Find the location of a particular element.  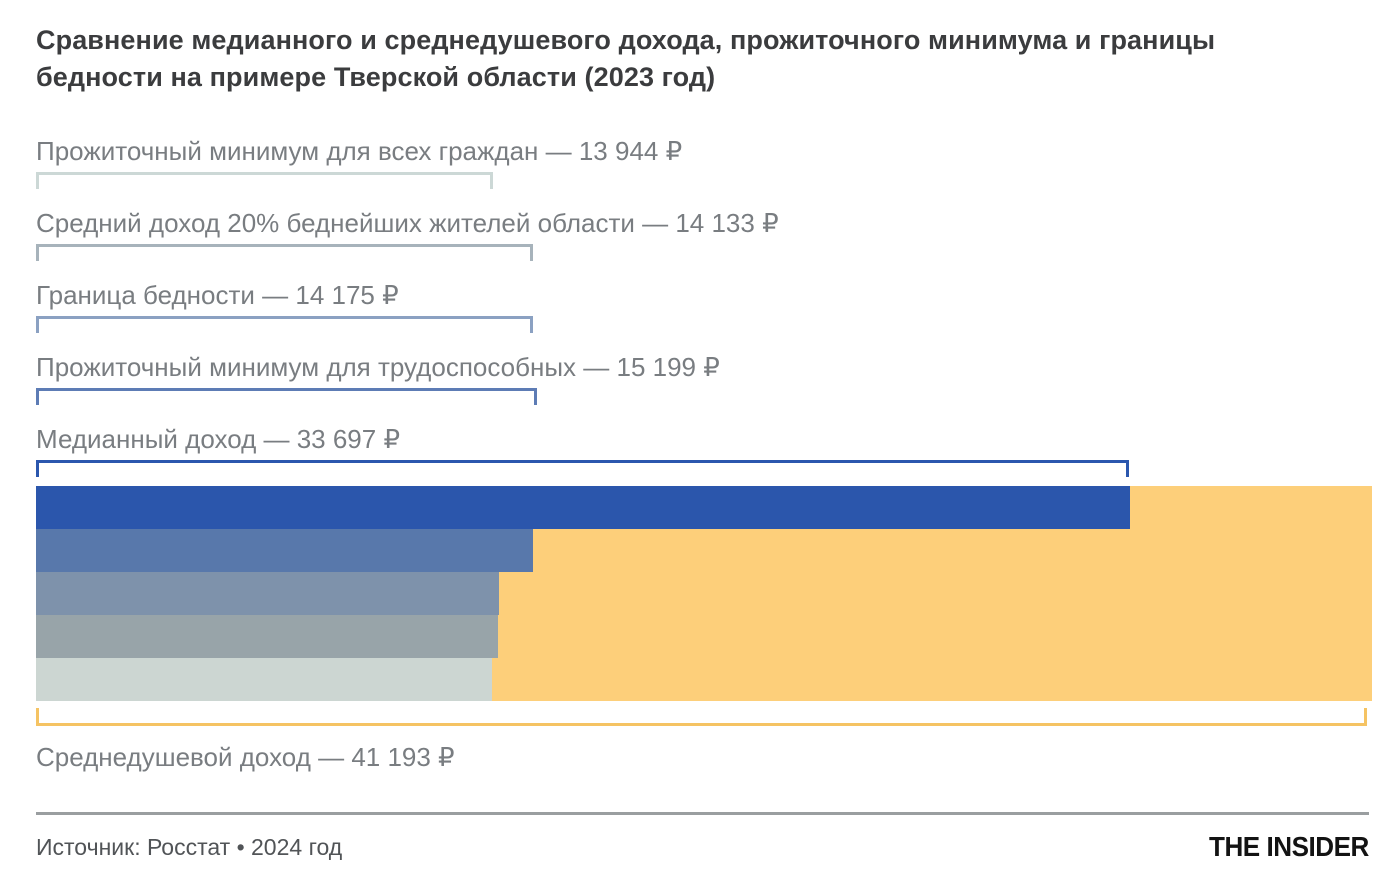

bar-poverty-line is located at coordinates (267, 593).